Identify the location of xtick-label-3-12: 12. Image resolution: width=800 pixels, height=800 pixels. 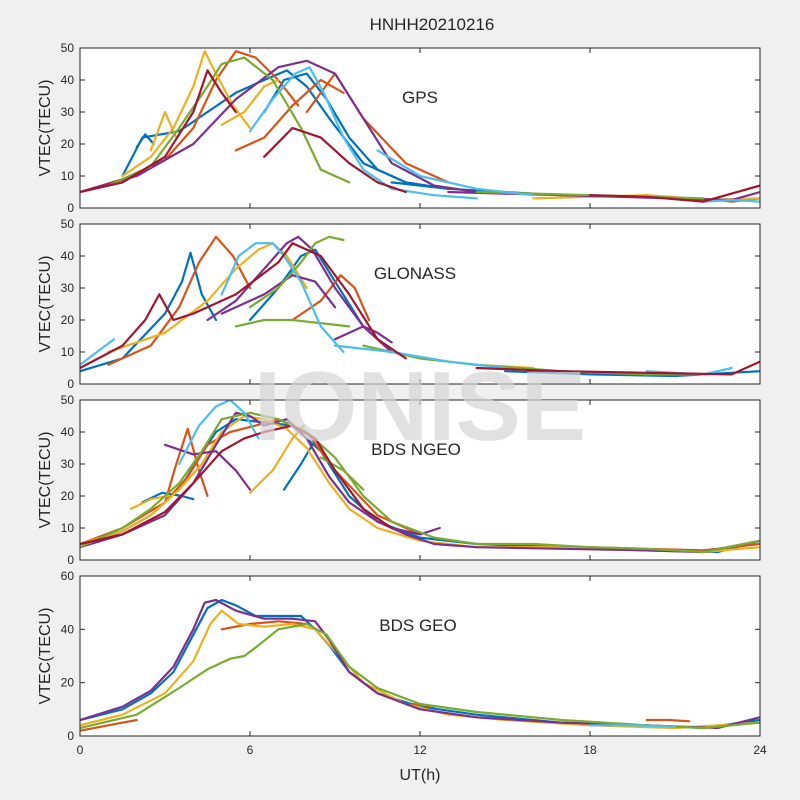
(420, 750).